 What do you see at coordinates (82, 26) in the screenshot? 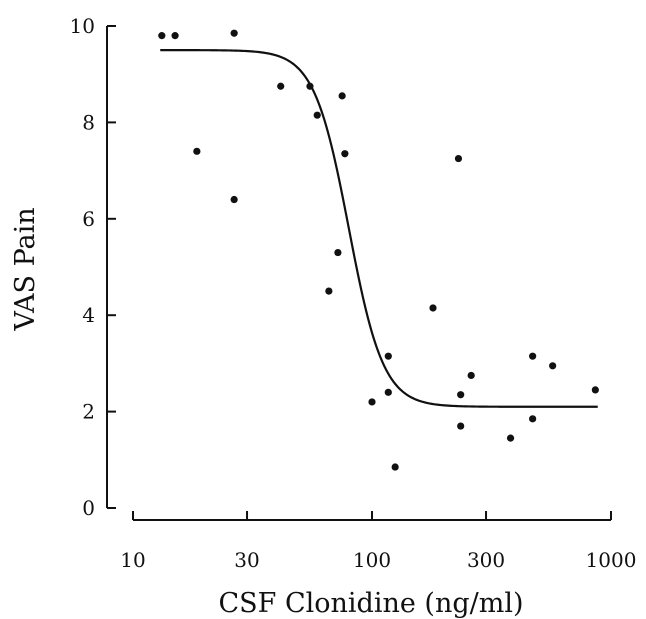
I see `y-tick-label: 10` at bounding box center [82, 26].